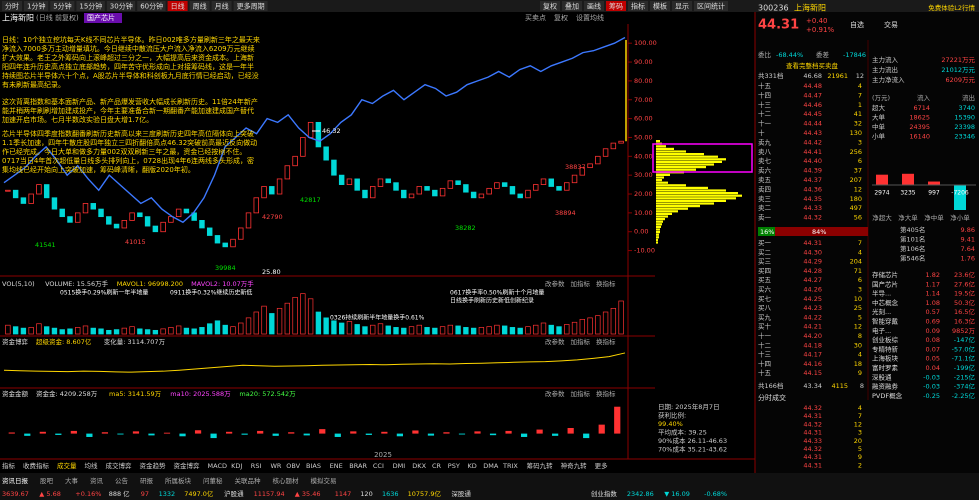  I want to click on trade-price: 44.31, so click(812, 433).